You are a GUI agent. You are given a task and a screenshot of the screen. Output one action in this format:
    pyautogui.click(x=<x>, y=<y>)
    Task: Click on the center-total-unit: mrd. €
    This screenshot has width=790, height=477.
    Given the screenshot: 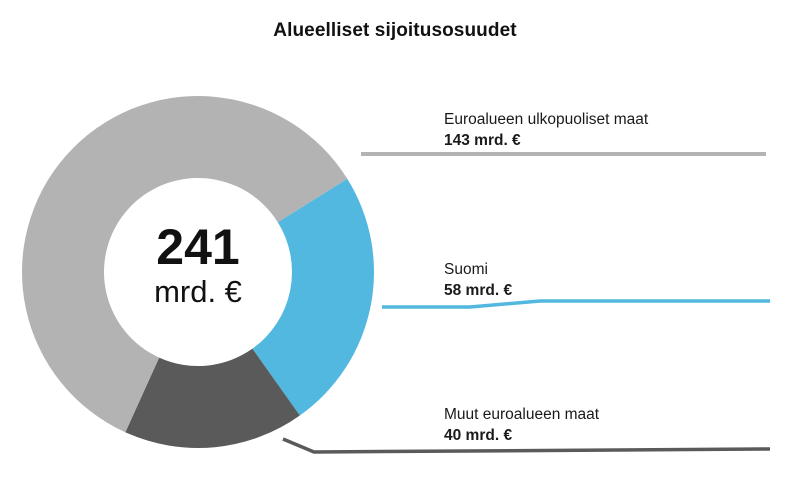 What is the action you would take?
    pyautogui.click(x=198, y=291)
    